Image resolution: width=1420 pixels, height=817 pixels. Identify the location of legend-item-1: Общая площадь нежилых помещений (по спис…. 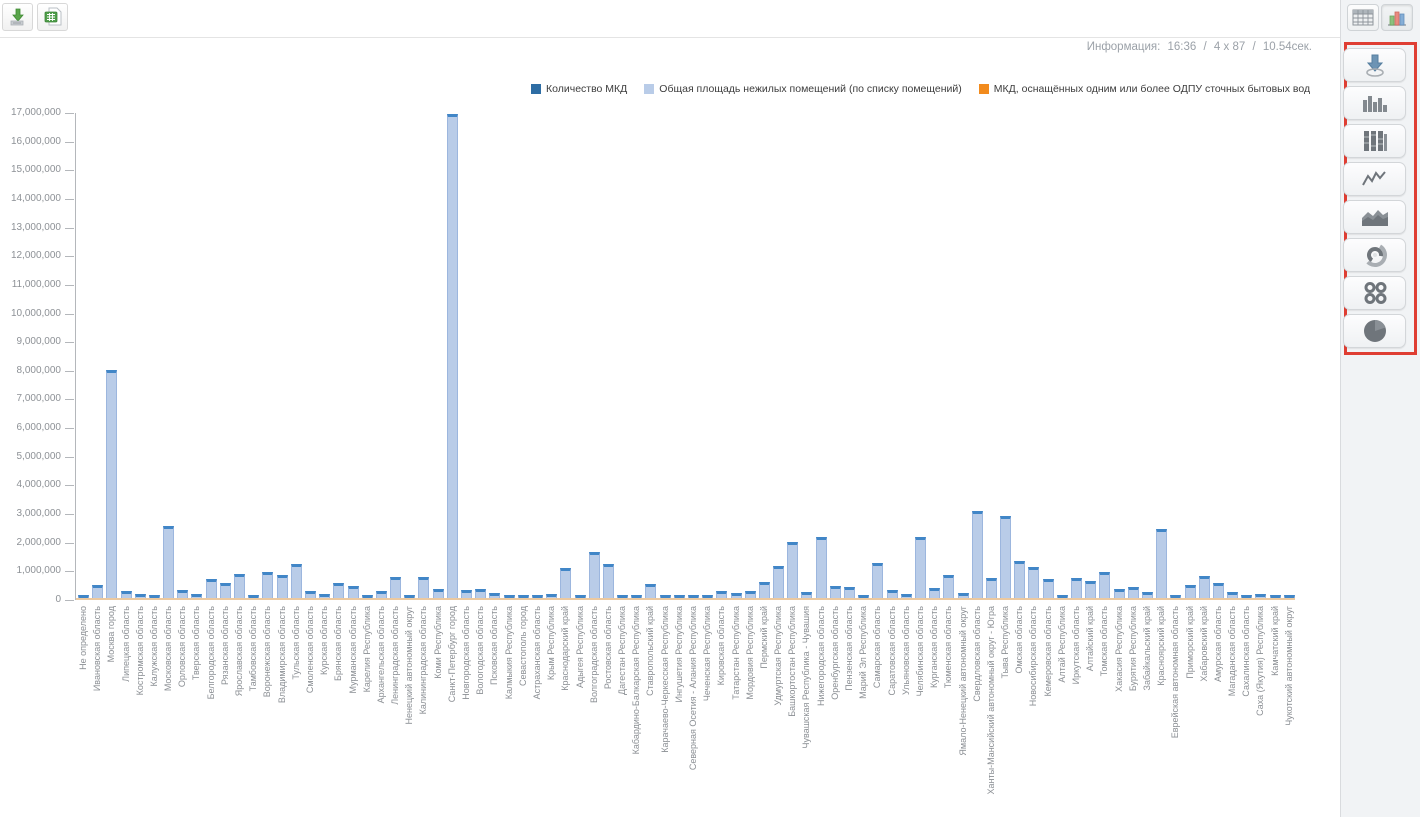
(803, 89).